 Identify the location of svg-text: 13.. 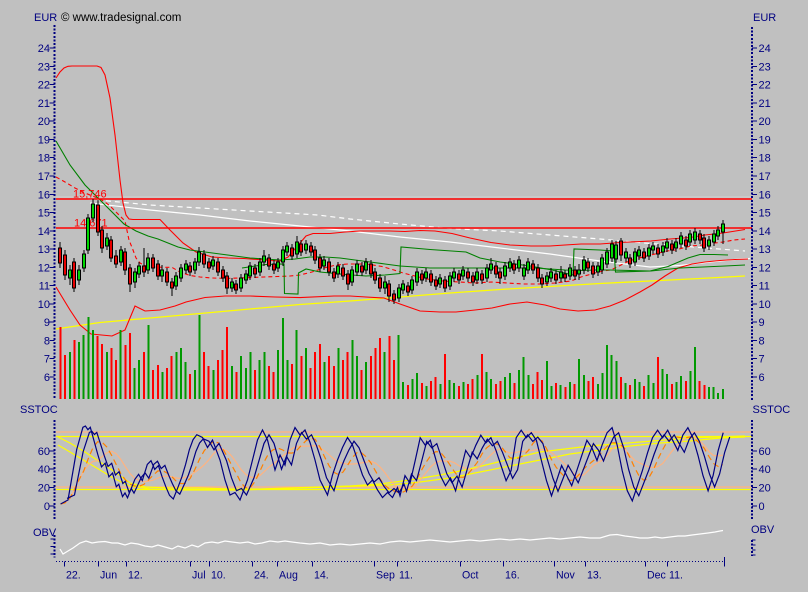
(594, 576).